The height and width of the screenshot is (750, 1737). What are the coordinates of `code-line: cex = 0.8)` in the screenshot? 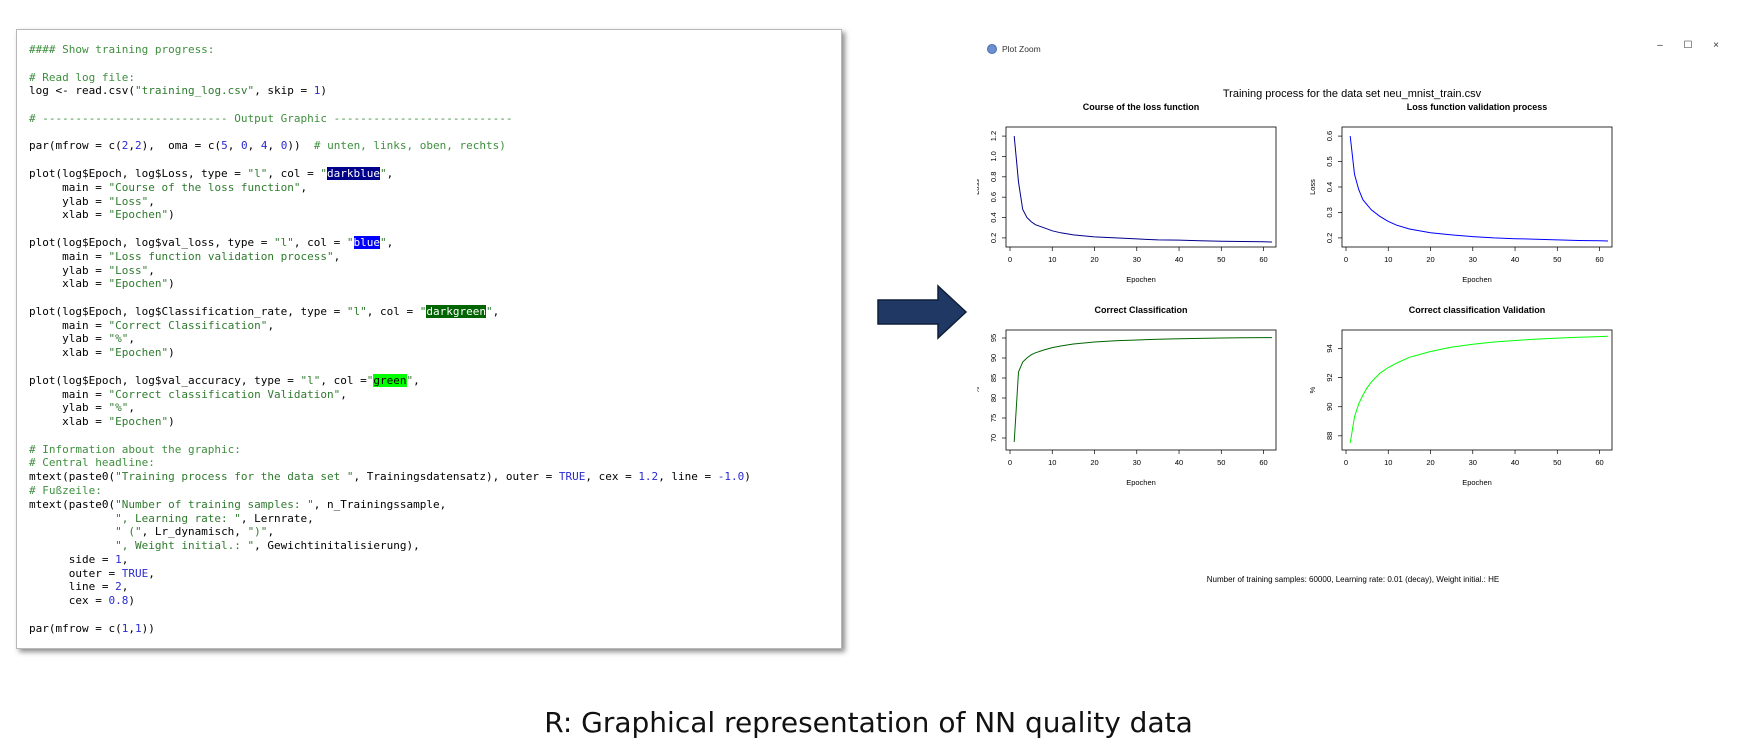 It's located at (82, 600).